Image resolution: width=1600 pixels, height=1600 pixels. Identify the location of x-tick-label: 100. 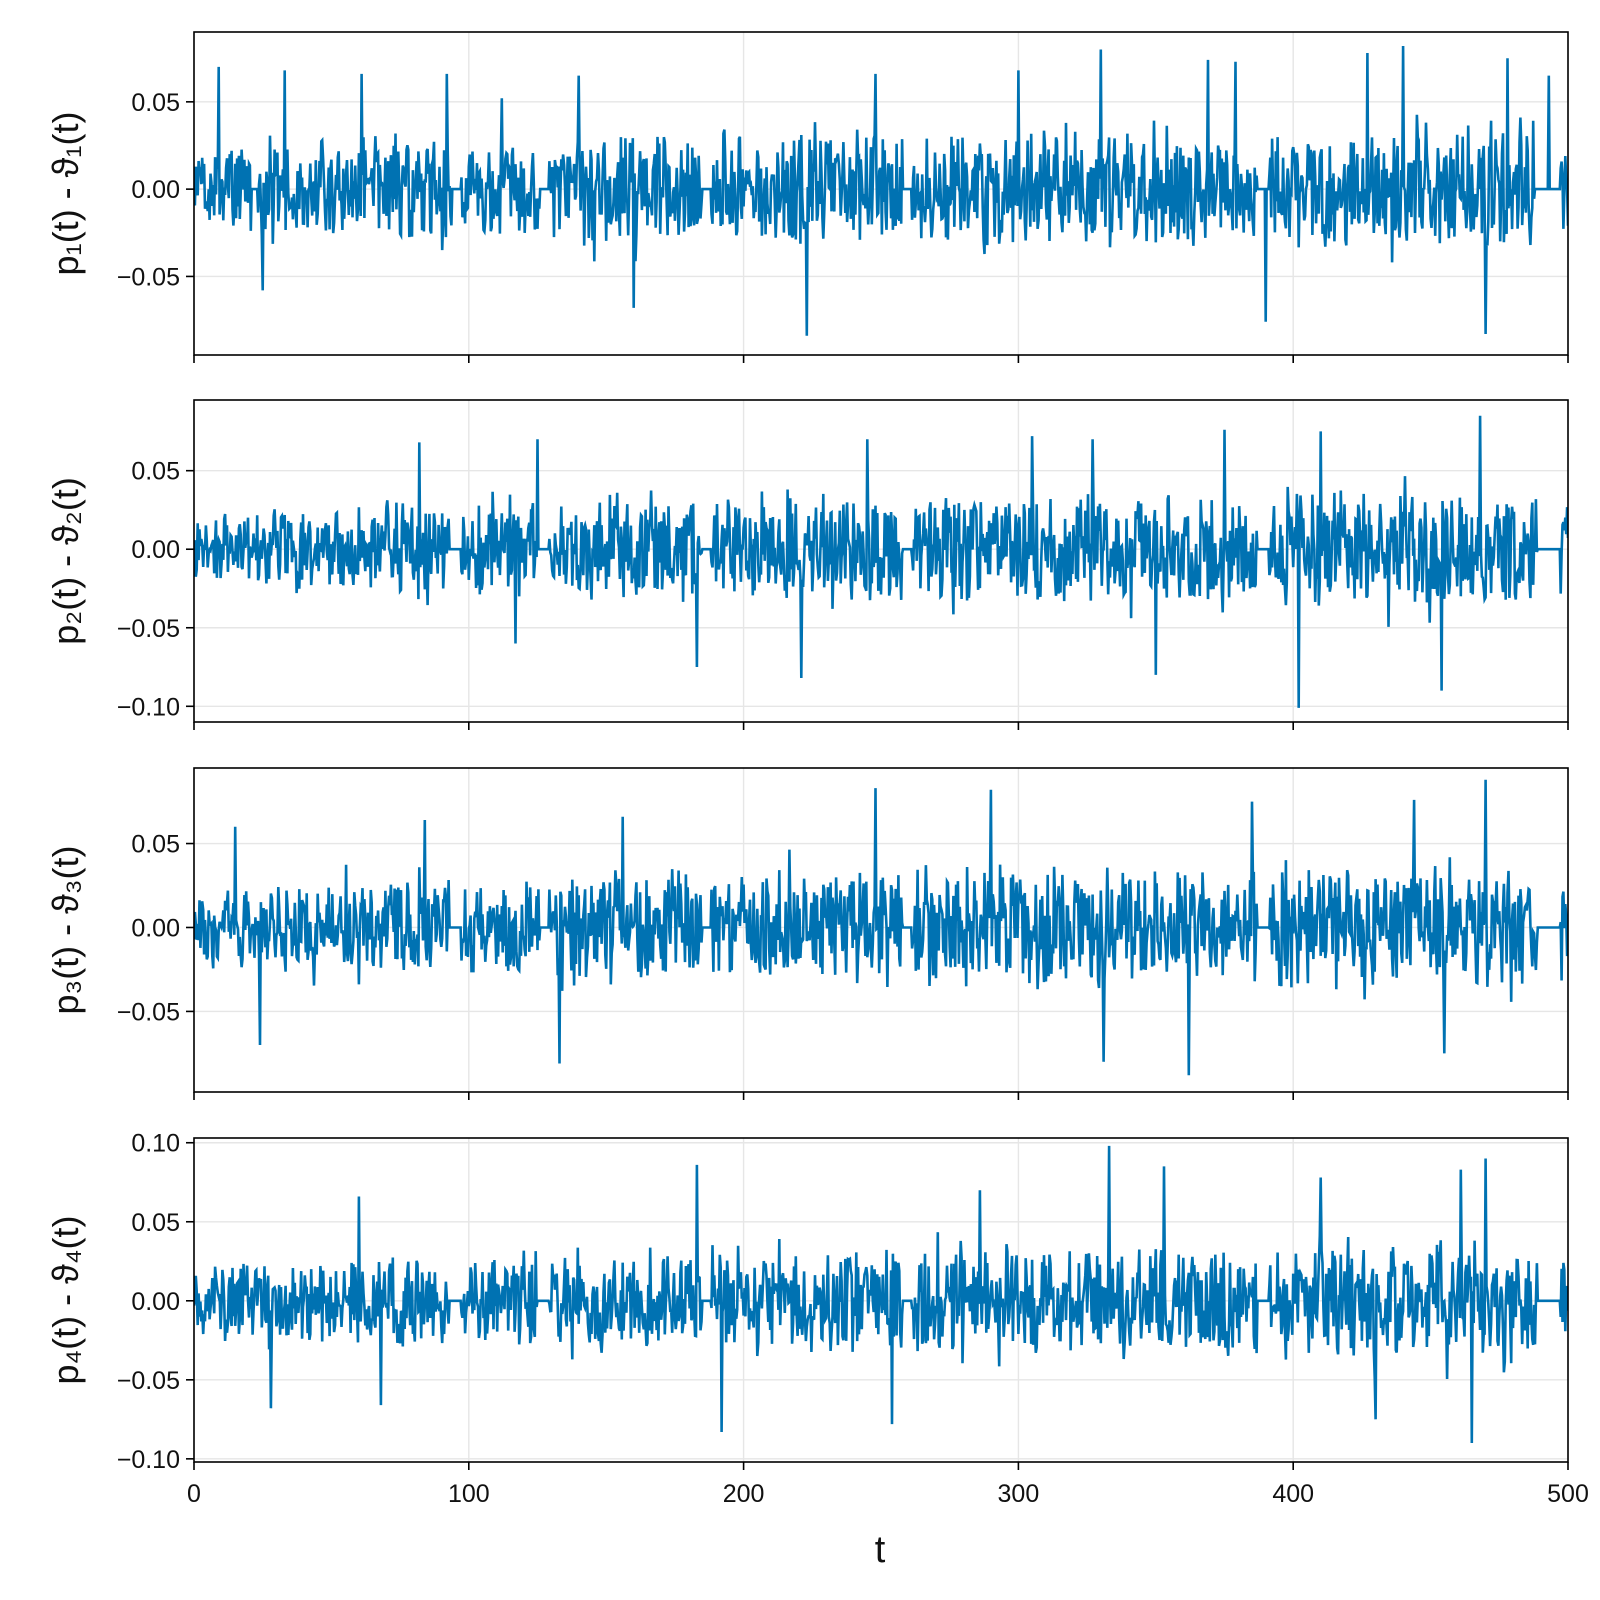
(469, 1494).